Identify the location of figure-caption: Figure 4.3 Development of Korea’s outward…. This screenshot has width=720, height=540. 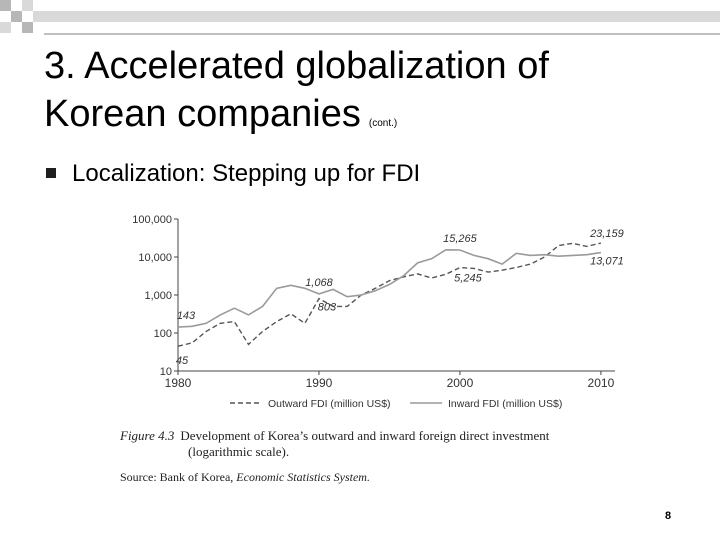
(380, 444).